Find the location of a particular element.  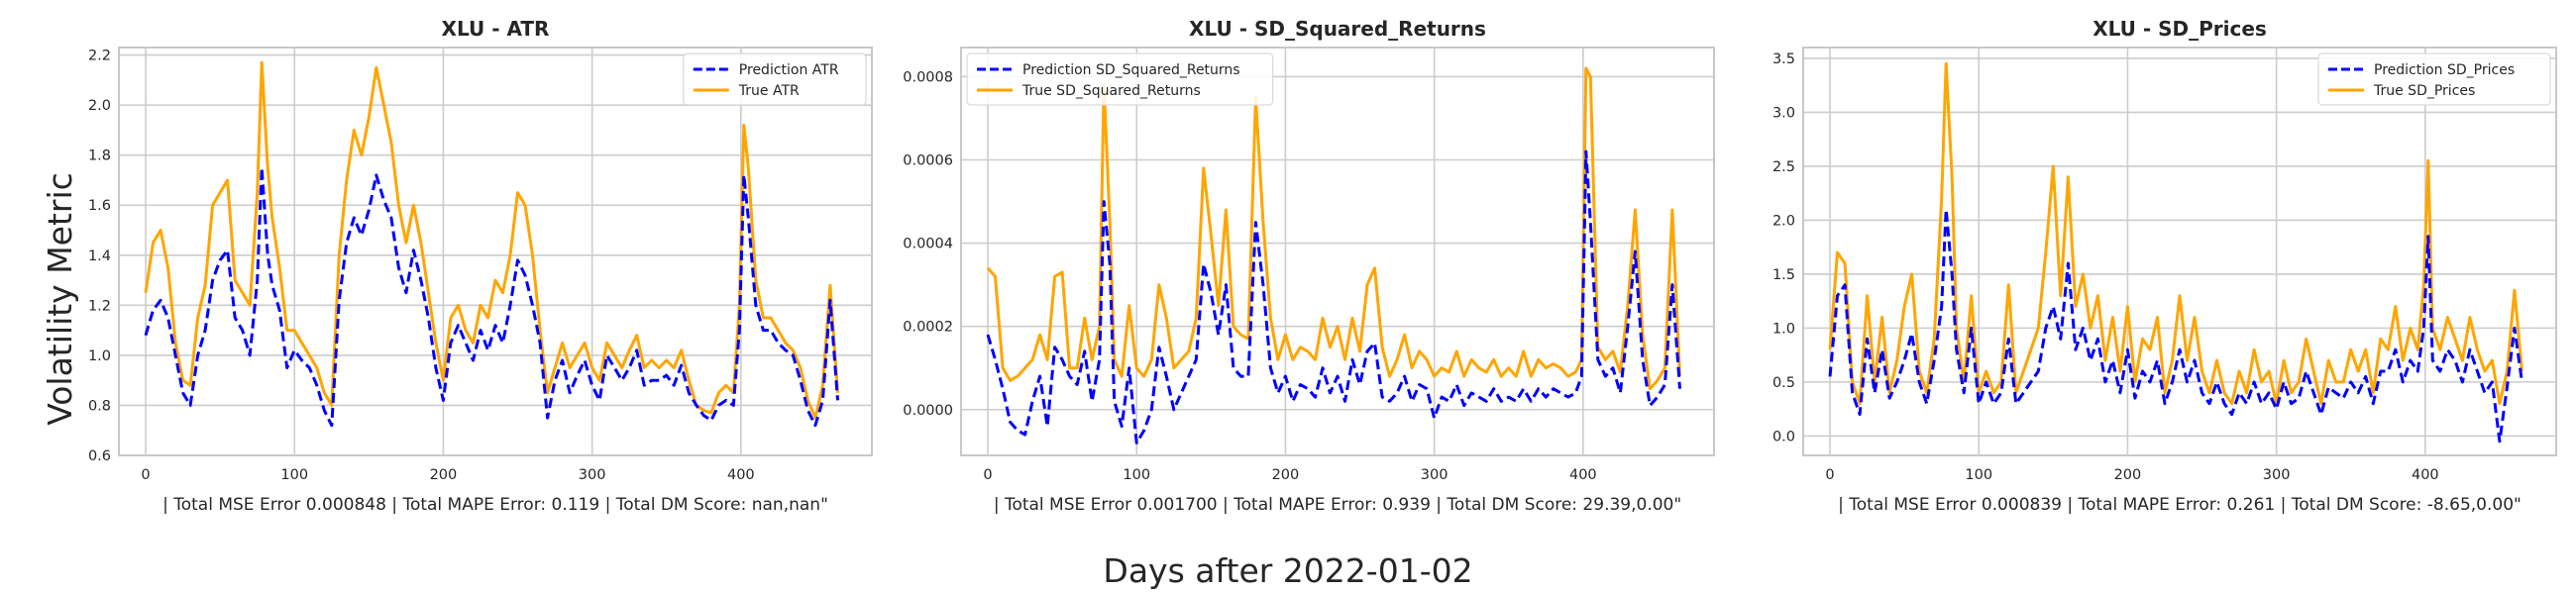

y-tick-label: 0.6 is located at coordinates (100, 456).